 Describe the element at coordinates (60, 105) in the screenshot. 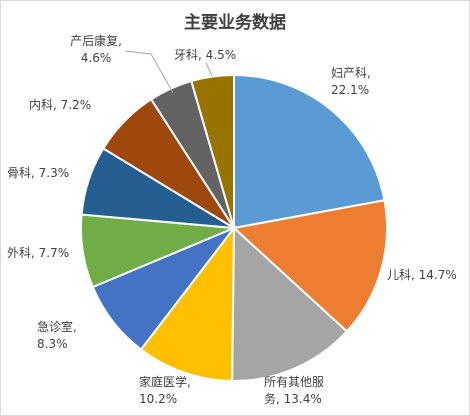

I see `data-label: 内科, 7.2%` at that location.